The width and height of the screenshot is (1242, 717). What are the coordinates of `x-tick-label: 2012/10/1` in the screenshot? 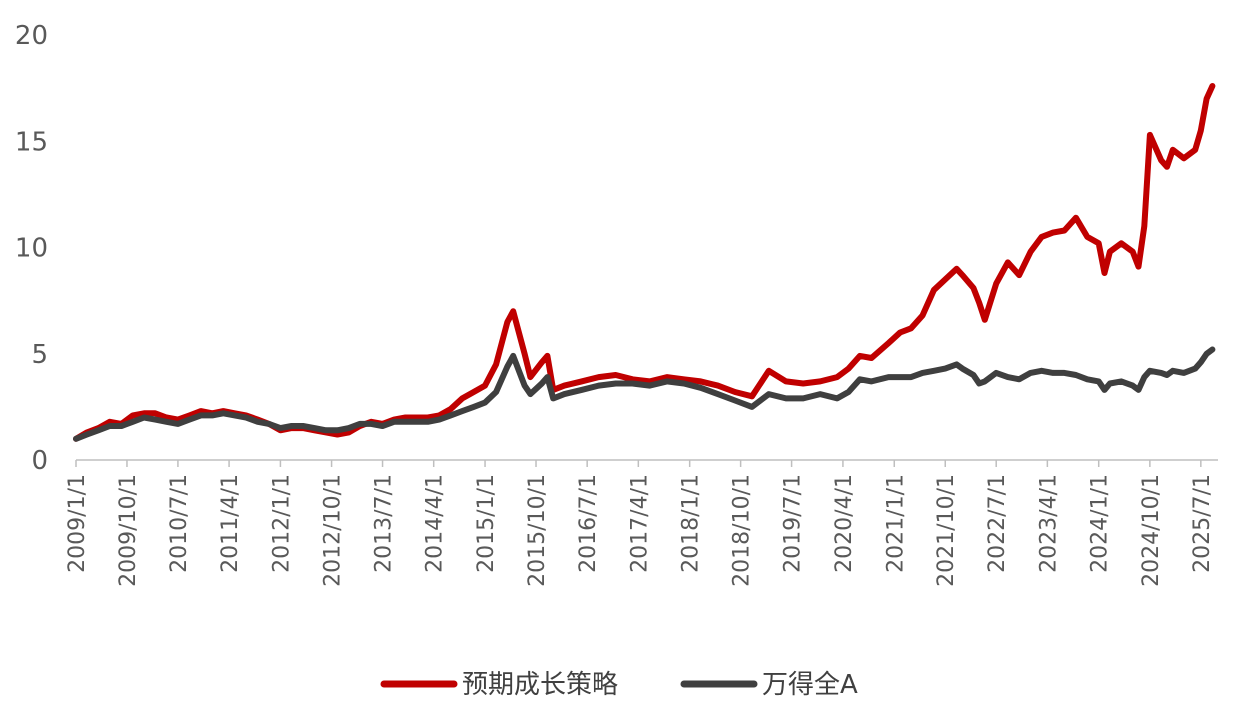 It's located at (333, 530).